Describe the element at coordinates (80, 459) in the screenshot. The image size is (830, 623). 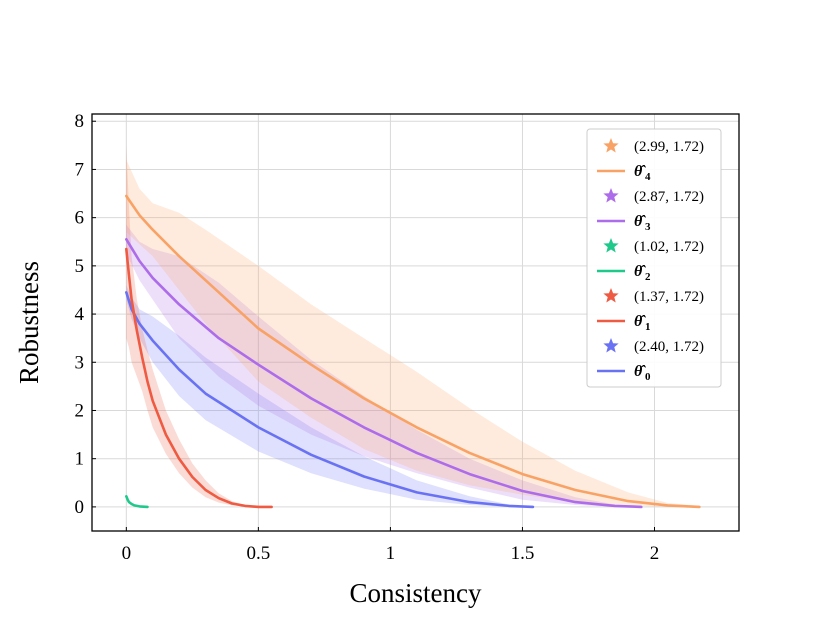
I see `y-tick-label: 1` at that location.